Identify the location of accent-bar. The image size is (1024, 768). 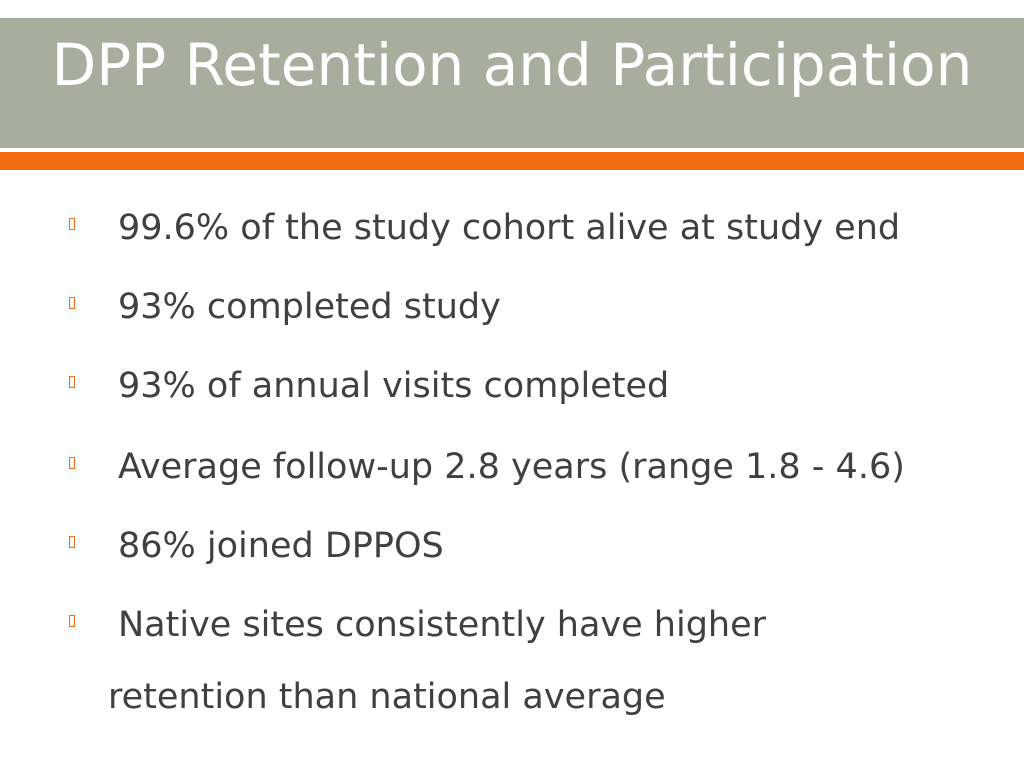
(512, 161).